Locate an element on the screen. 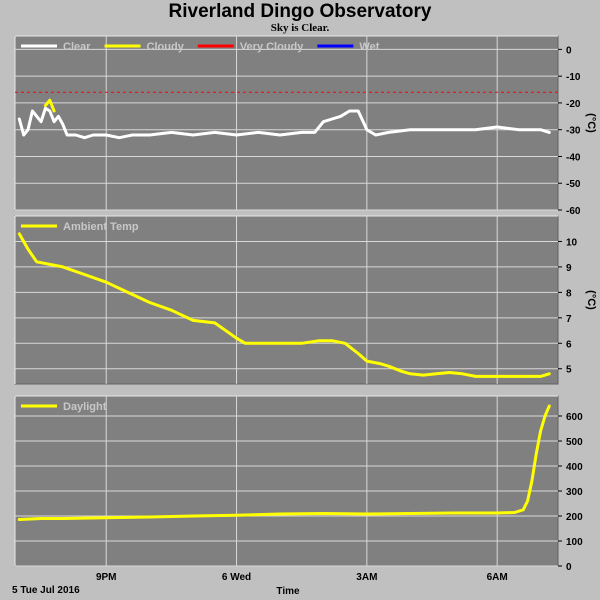 Image resolution: width=600 pixels, height=600 pixels. xtick-label-0: 9PM is located at coordinates (106, 577).